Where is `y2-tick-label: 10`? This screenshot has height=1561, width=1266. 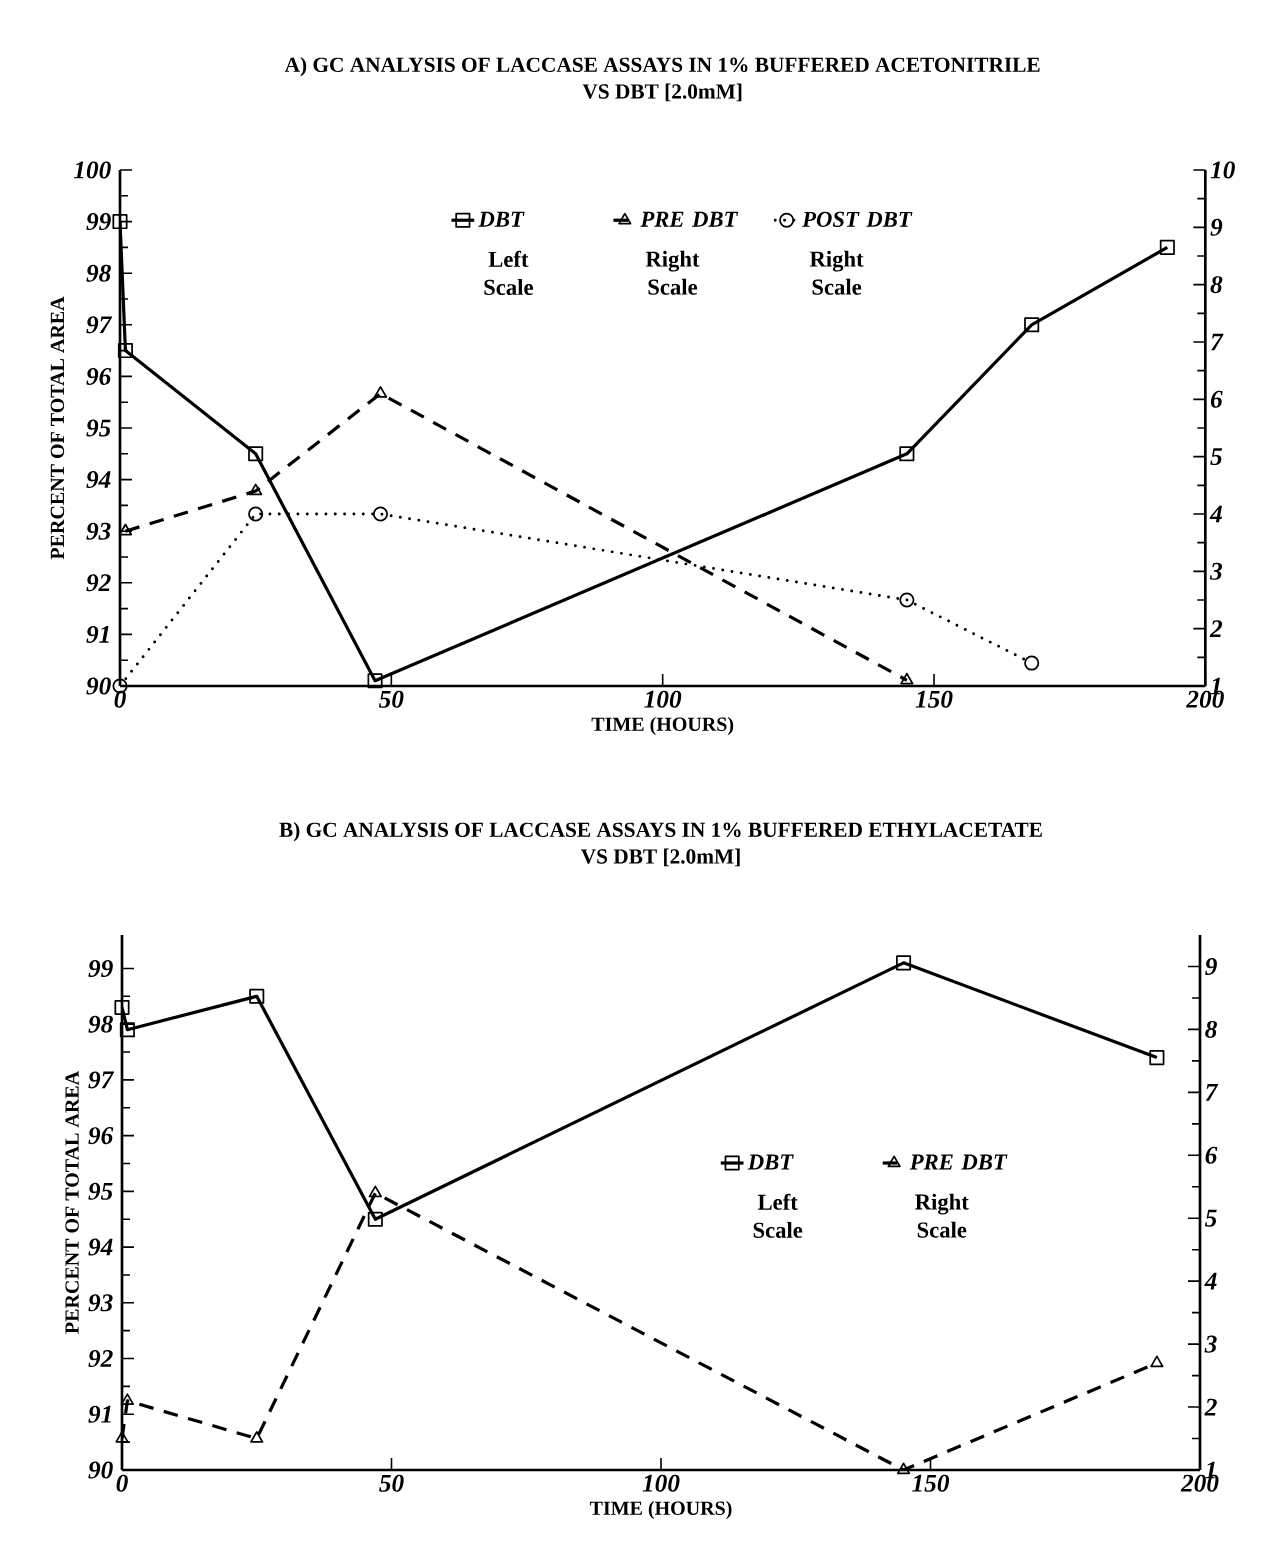 y2-tick-label: 10 is located at coordinates (1222, 170).